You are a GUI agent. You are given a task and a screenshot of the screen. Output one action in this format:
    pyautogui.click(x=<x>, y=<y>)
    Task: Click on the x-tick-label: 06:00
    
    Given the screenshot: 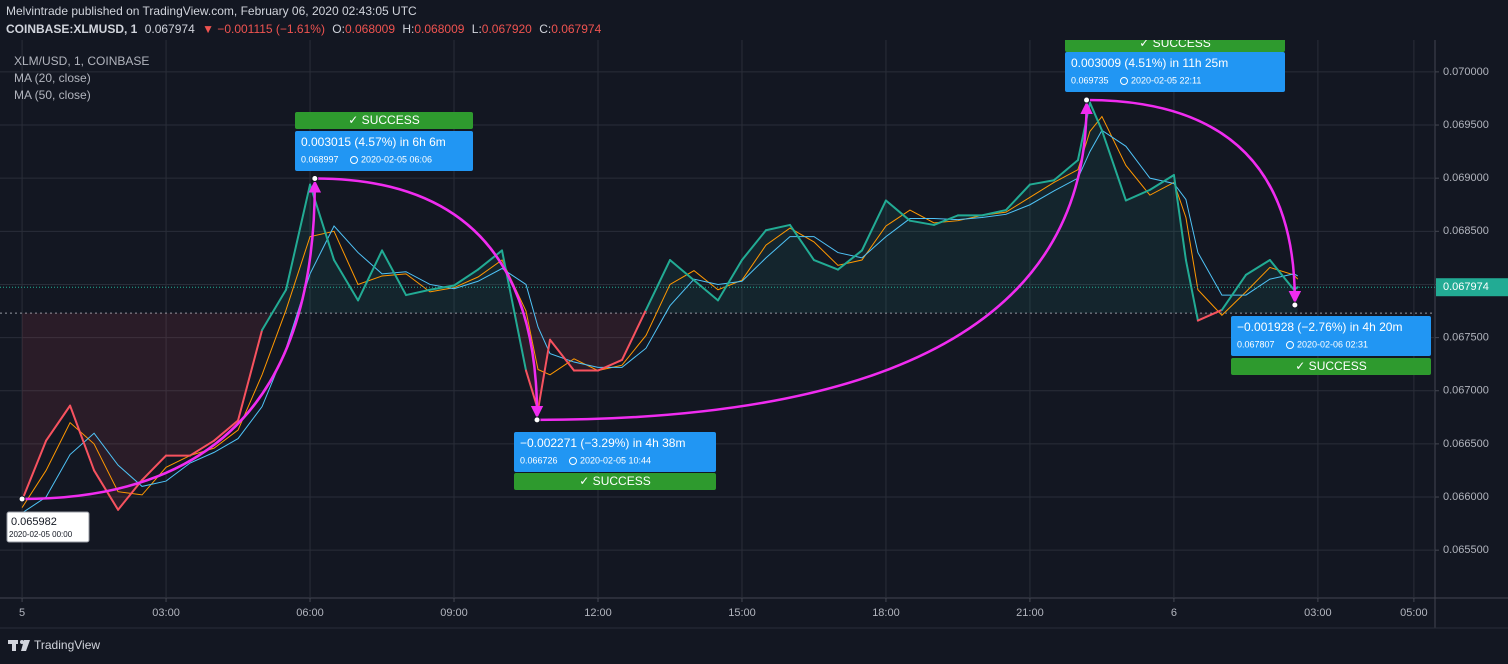 What is the action you would take?
    pyautogui.click(x=310, y=613)
    